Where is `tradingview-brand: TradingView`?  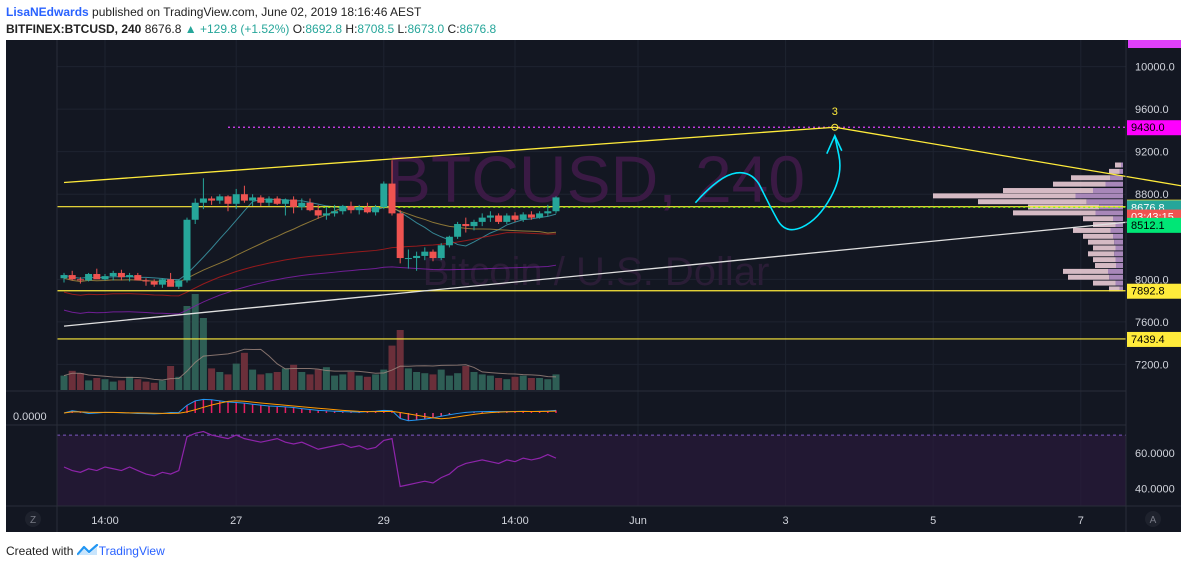
tradingview-brand: TradingView is located at coordinates (131, 551).